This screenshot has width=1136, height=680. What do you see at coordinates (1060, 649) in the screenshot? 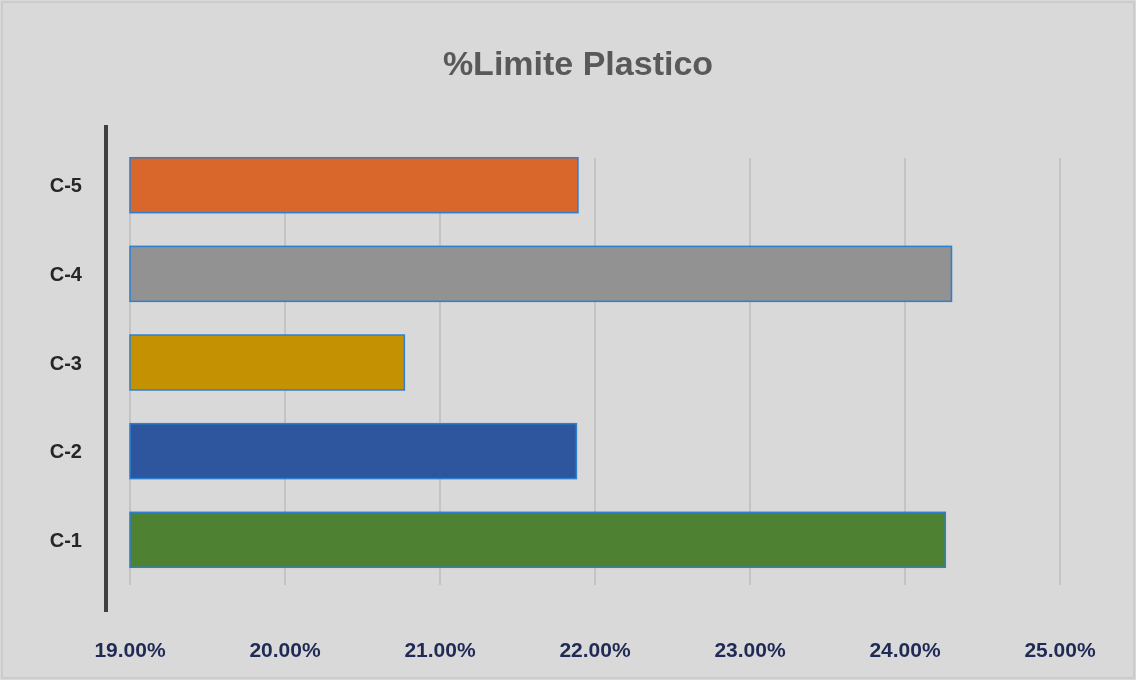
I see `x-tick-label: 25.00%` at bounding box center [1060, 649].